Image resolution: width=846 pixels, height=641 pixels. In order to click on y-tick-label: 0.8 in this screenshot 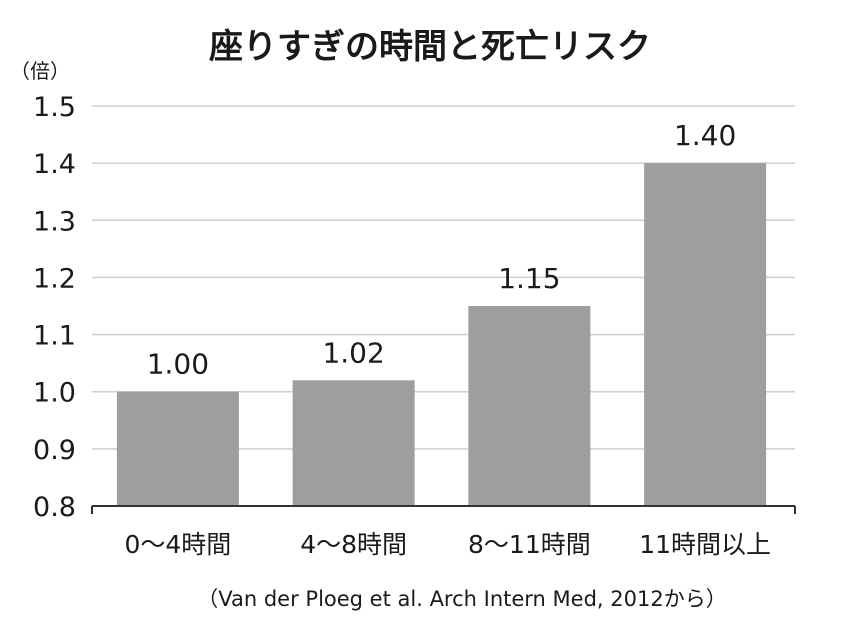, I will do `click(54, 507)`.